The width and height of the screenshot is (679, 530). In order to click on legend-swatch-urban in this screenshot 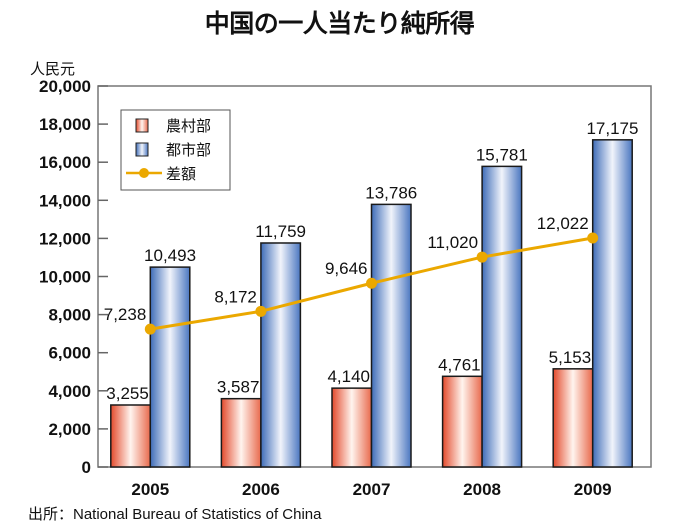, I will do `click(142, 149)`.